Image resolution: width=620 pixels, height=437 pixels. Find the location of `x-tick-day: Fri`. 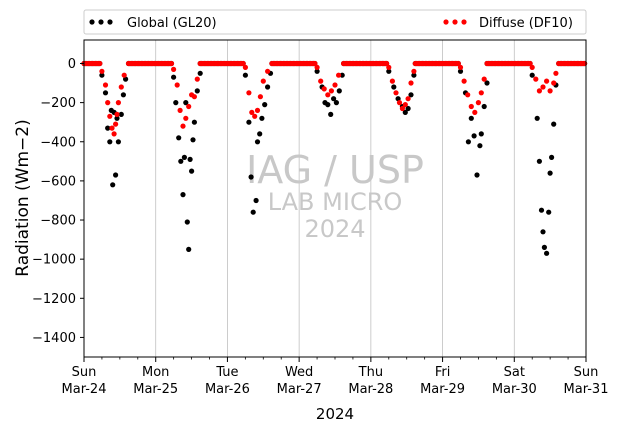

x-tick-day: Fri is located at coordinates (443, 372).